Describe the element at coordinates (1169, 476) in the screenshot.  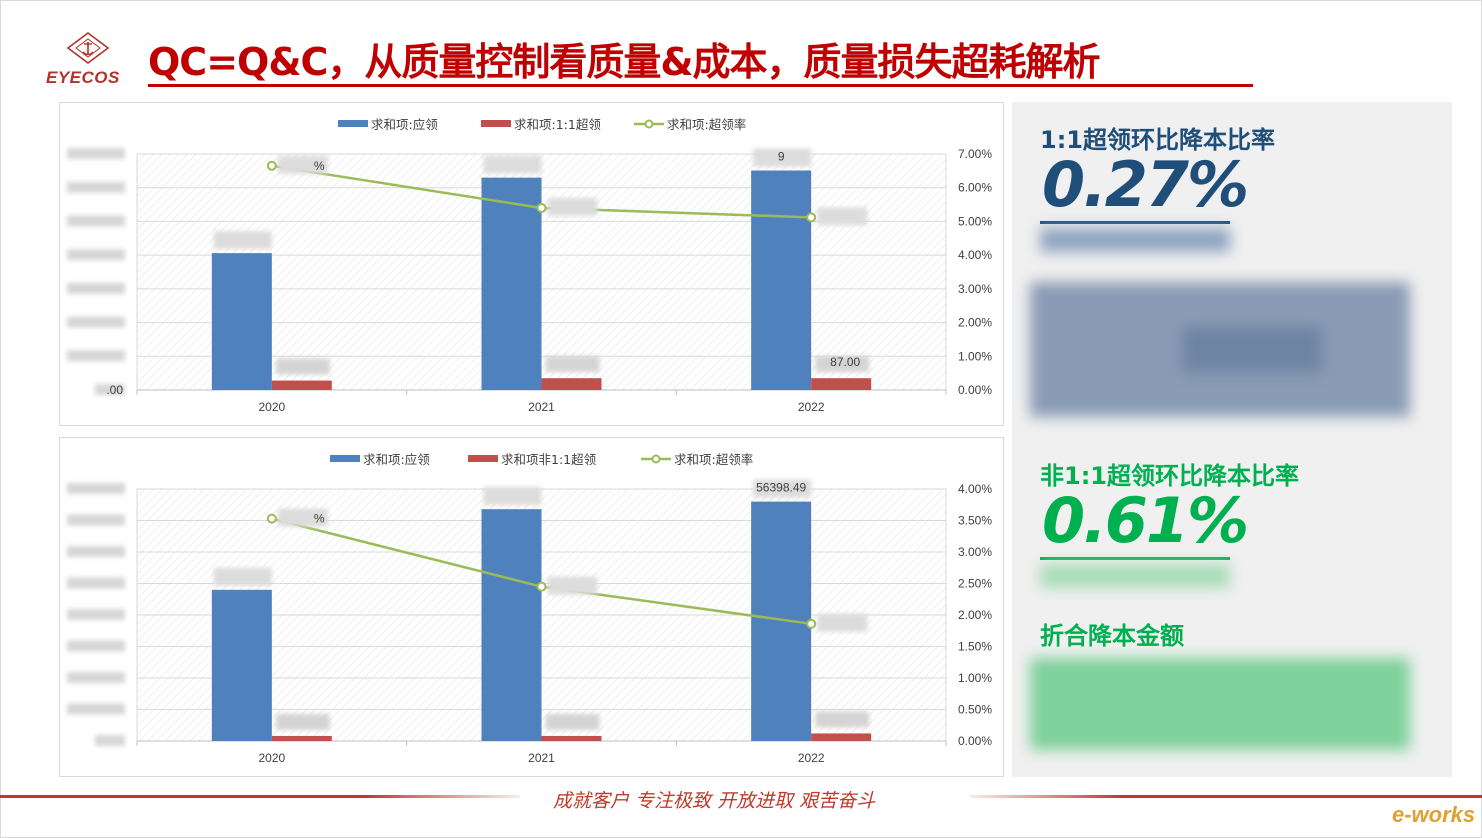
I see `kpi-2-label: 非1:1超领环比降本比率` at that location.